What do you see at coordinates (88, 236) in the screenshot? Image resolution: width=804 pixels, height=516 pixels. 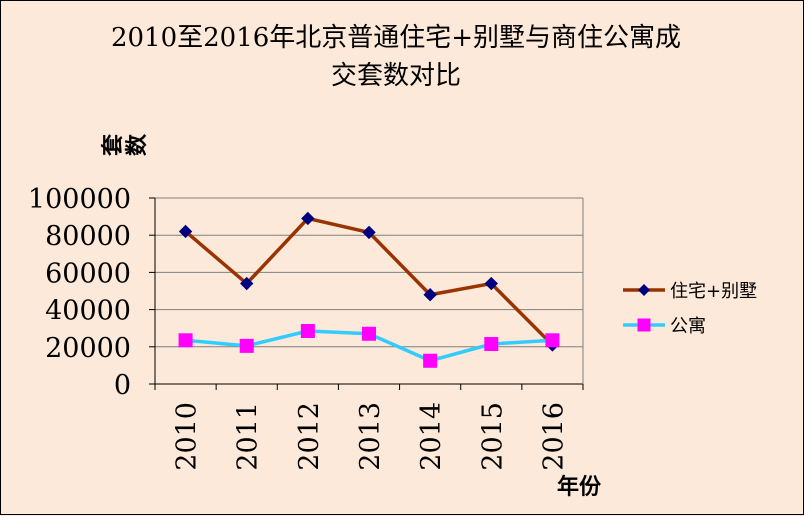 I see `y-tick-label: 80000` at bounding box center [88, 236].